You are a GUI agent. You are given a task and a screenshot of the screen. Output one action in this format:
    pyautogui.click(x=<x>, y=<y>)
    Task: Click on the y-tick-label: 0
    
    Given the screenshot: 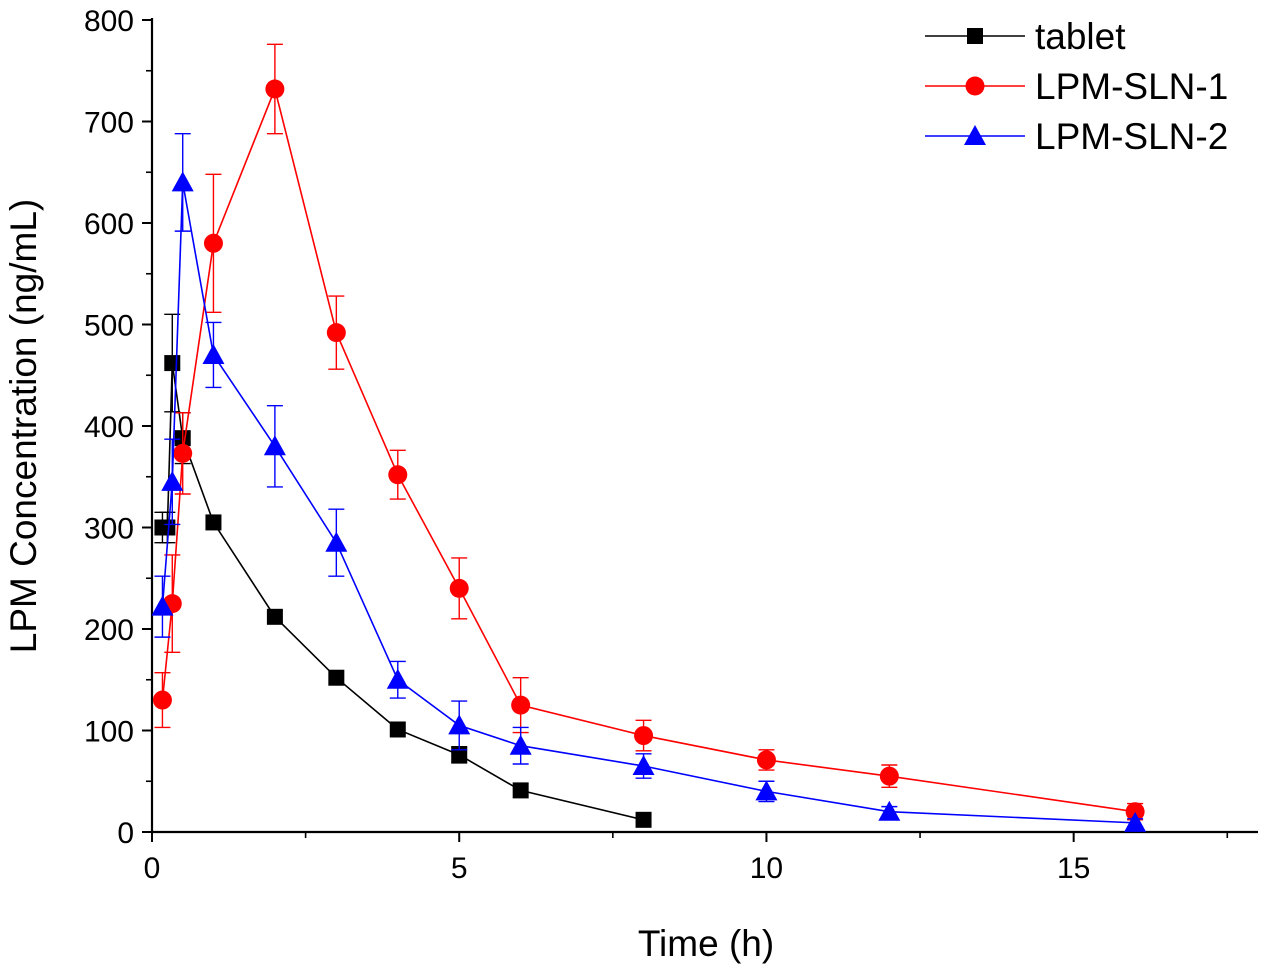 What is the action you would take?
    pyautogui.click(x=125, y=833)
    